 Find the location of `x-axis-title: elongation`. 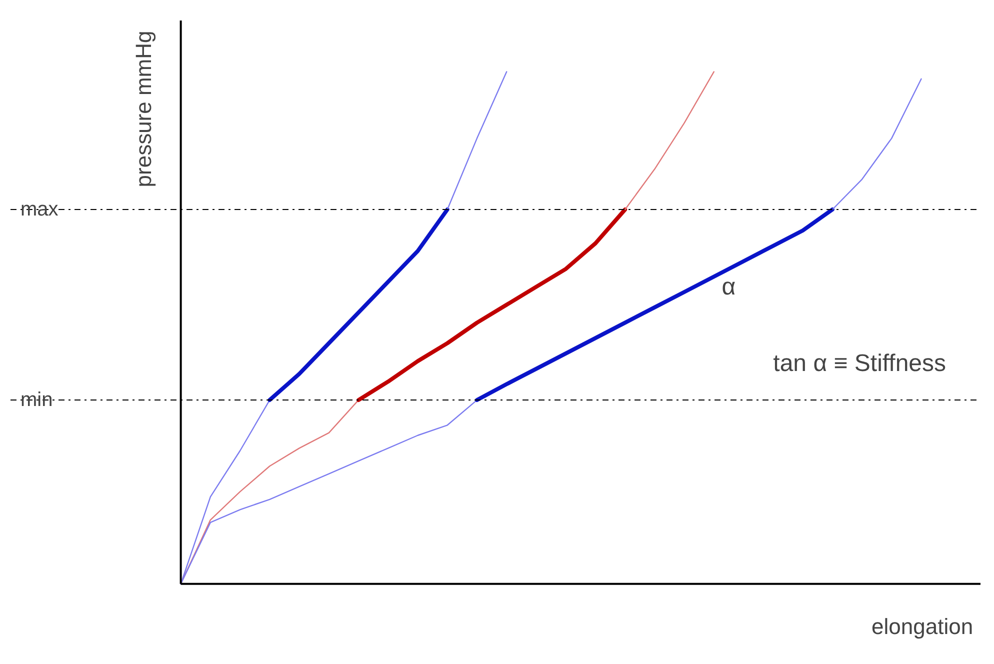

x-axis-title: elongation is located at coordinates (923, 626).